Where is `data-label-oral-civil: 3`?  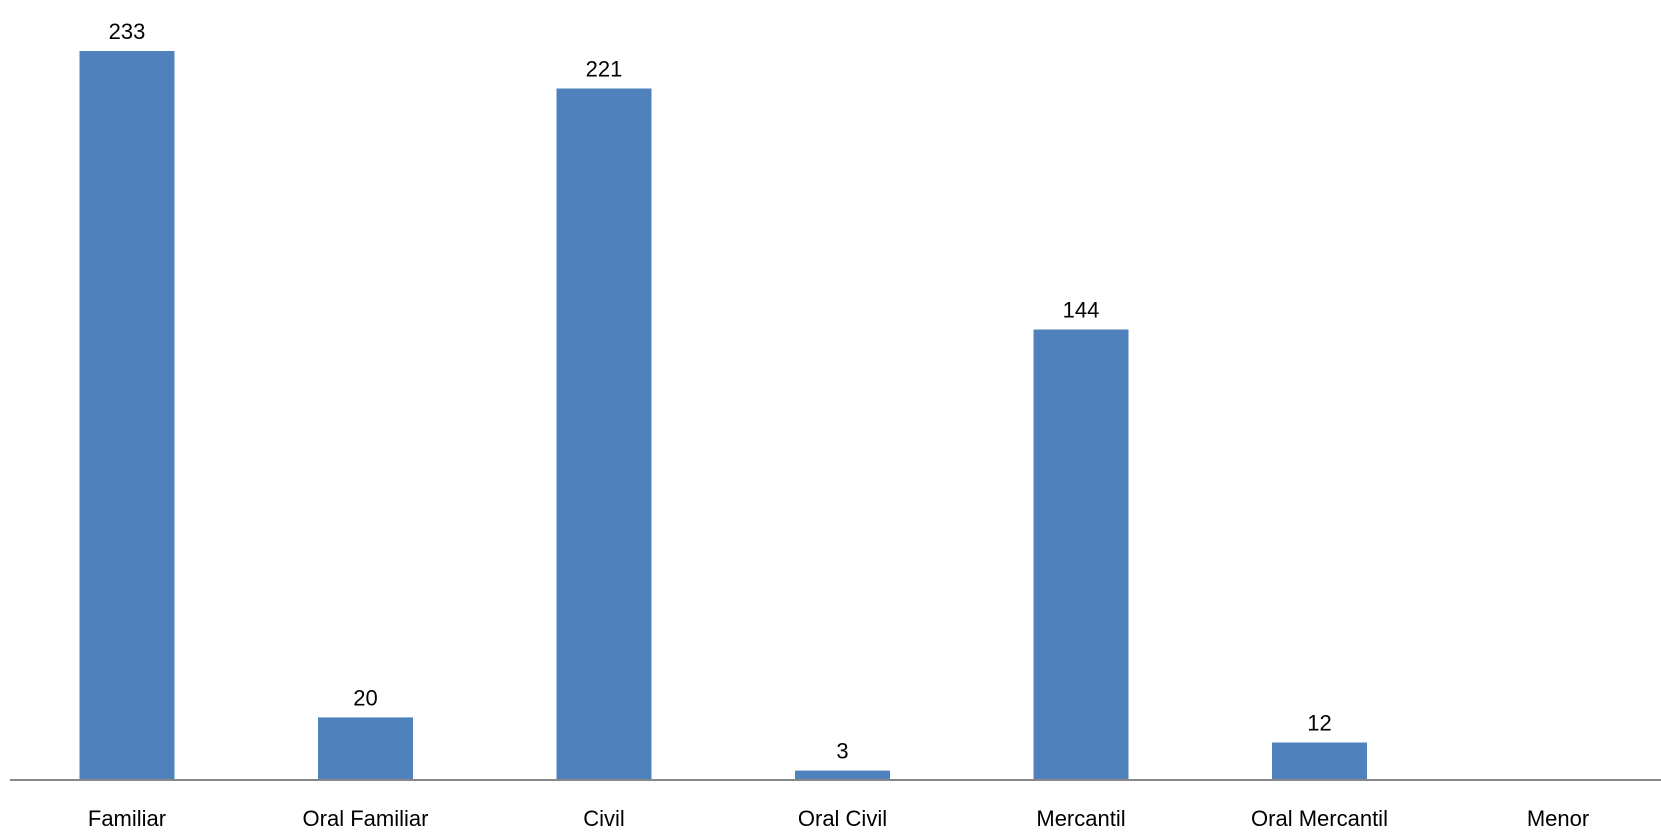 data-label-oral-civil: 3 is located at coordinates (842, 751).